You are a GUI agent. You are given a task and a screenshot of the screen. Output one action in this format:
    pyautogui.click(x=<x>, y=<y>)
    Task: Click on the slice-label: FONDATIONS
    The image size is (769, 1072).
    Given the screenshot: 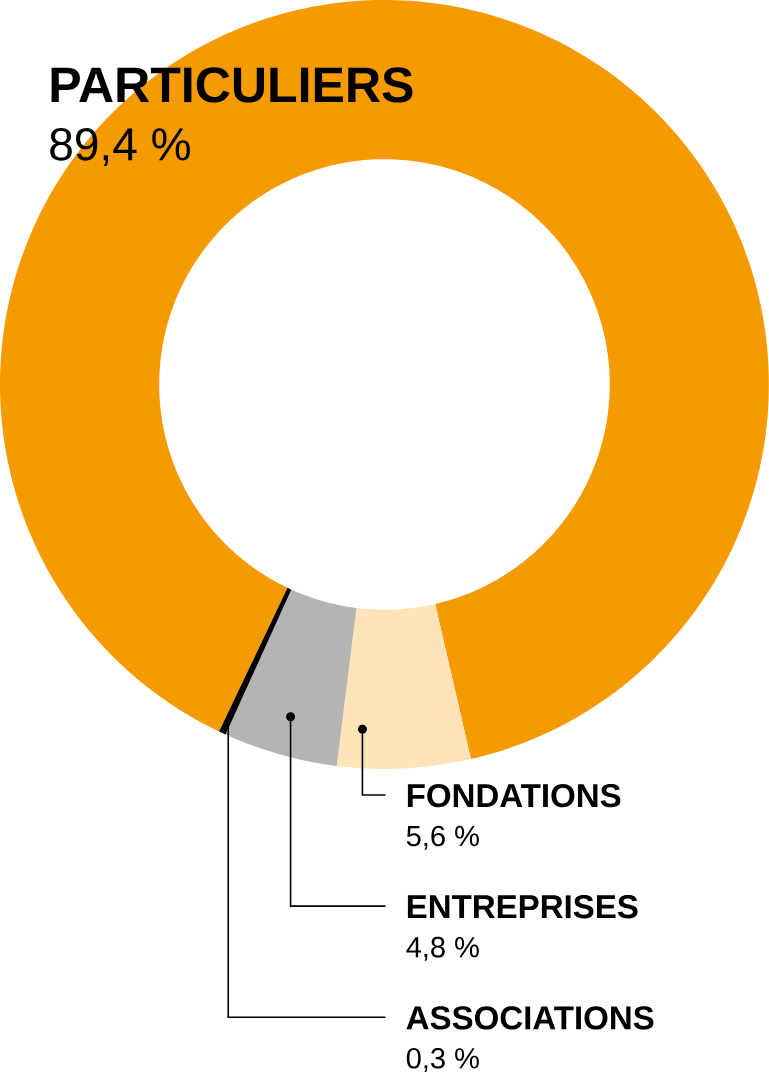 What is the action you would take?
    pyautogui.click(x=514, y=795)
    